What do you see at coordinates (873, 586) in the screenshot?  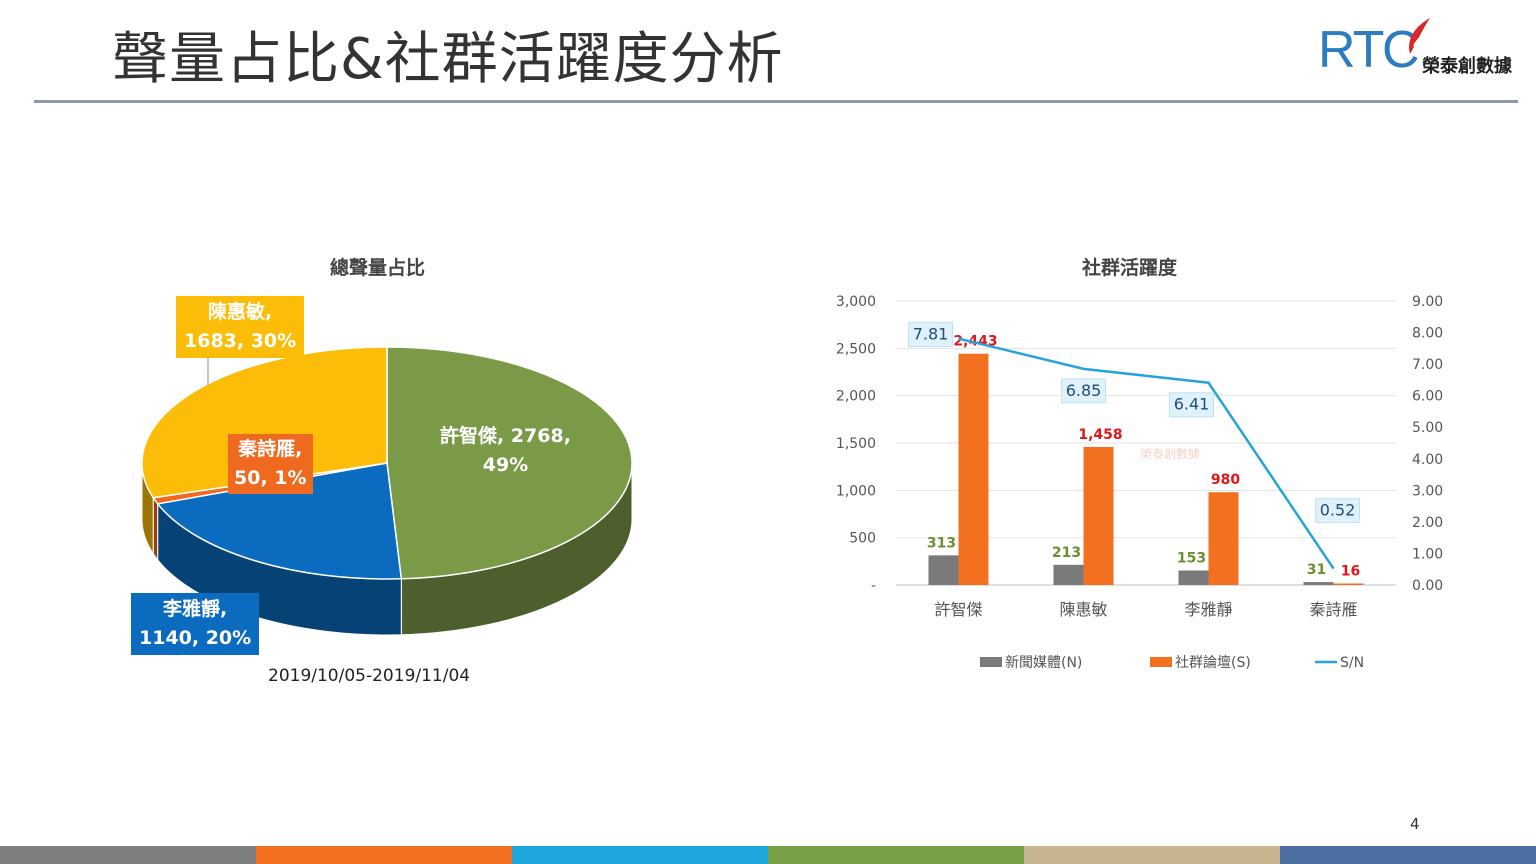 I see `y-left-tick-label: -` at bounding box center [873, 586].